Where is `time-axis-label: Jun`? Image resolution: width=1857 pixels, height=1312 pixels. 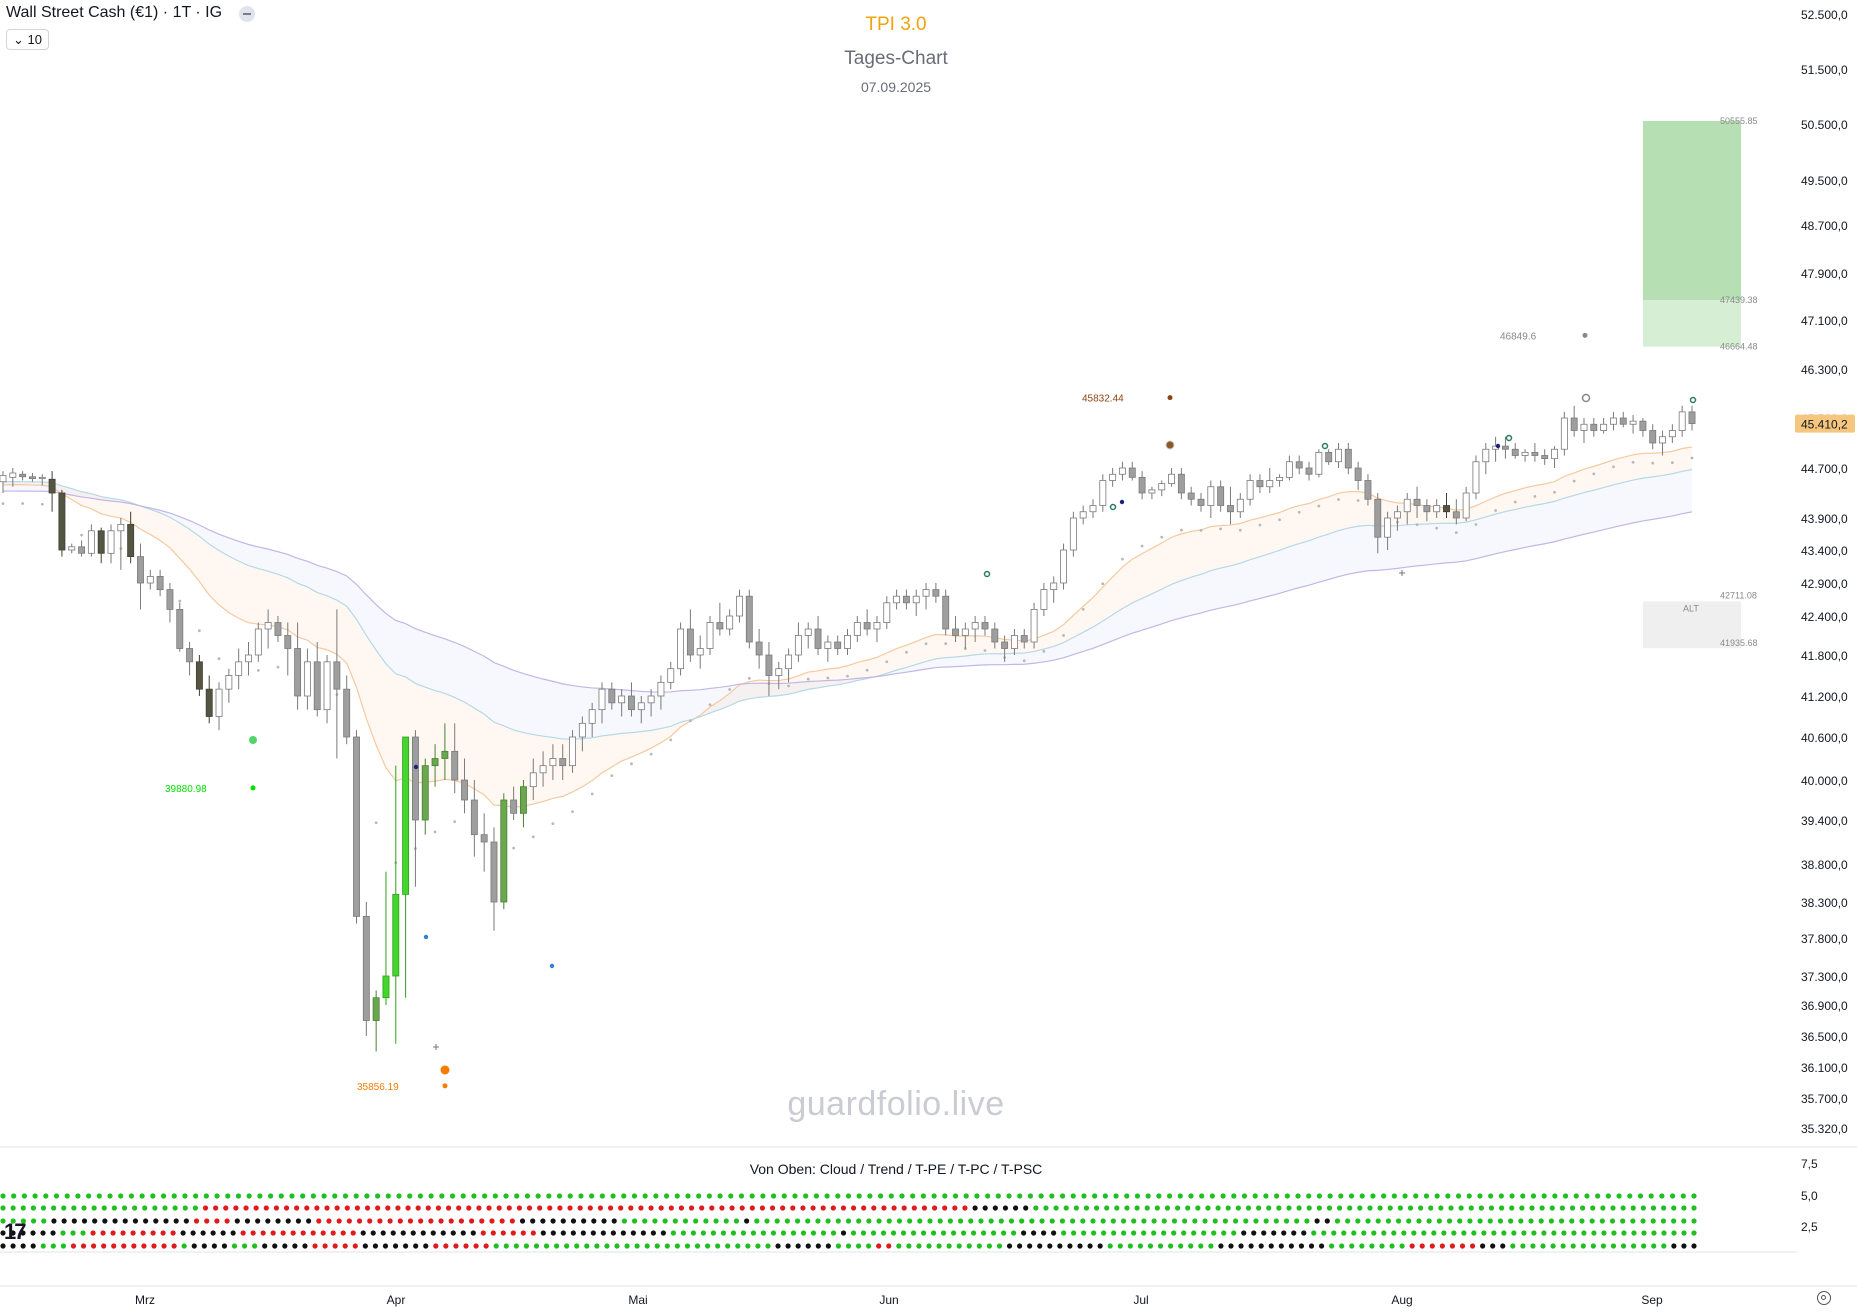 time-axis-label: Jun is located at coordinates (888, 1300).